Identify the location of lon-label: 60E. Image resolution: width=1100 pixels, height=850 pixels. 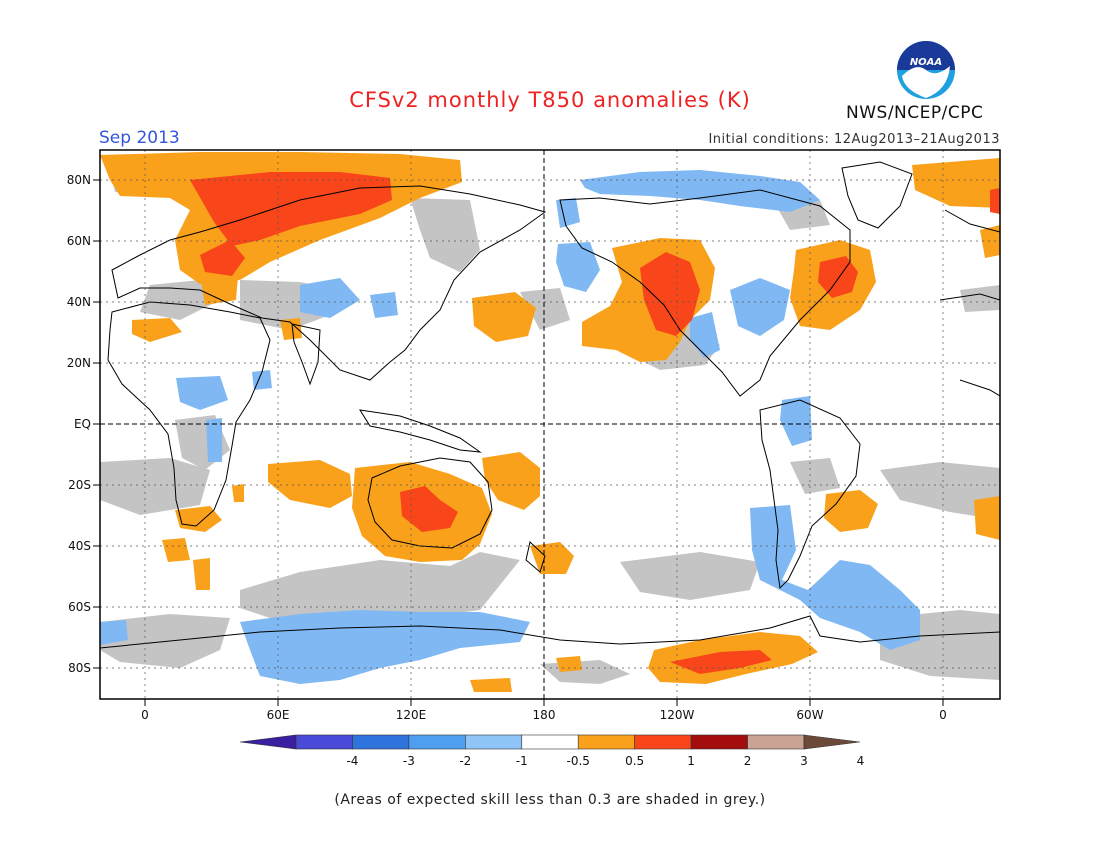
(278, 715).